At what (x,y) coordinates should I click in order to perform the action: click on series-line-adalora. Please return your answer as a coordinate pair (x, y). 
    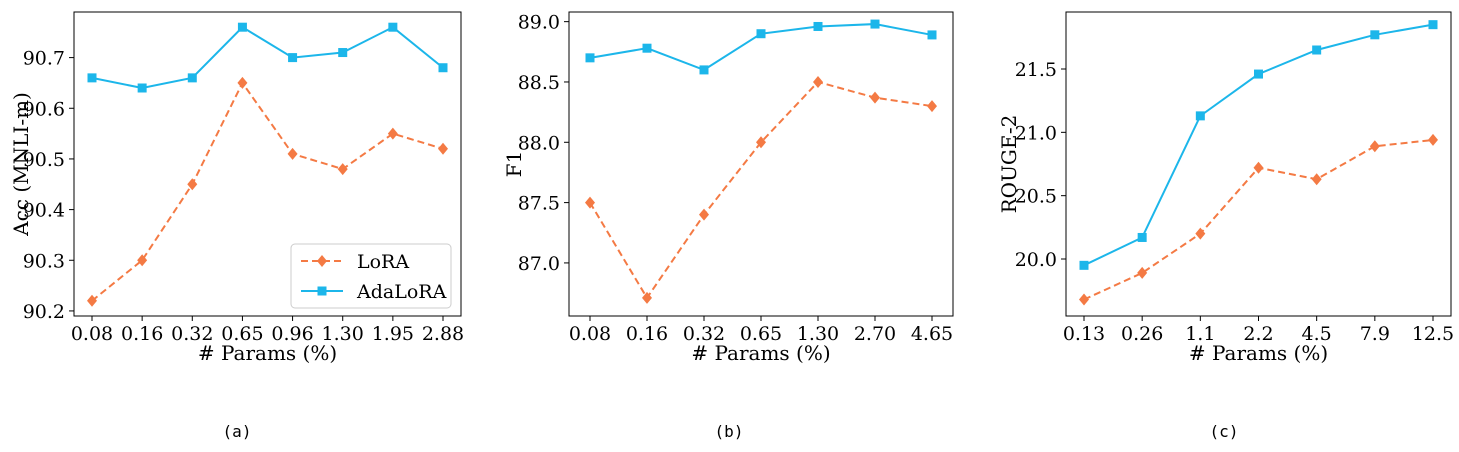
    Looking at the image, I should click on (267, 57).